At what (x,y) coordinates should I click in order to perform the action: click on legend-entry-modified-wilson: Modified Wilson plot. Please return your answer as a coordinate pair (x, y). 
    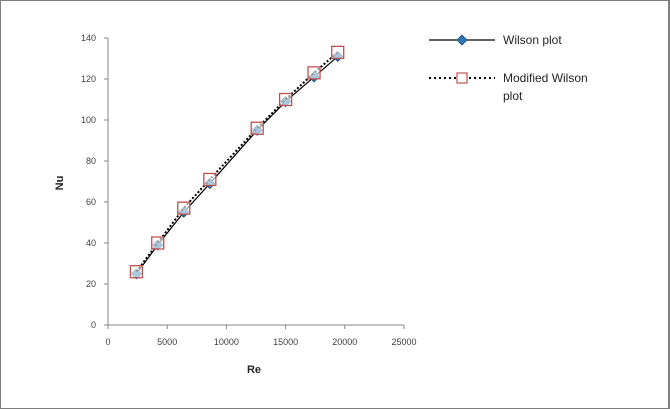
    Looking at the image, I should click on (510, 87).